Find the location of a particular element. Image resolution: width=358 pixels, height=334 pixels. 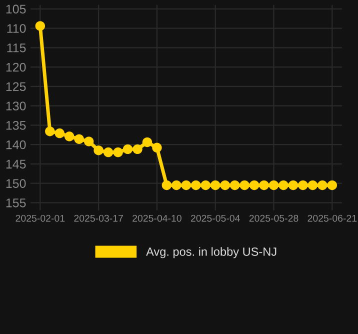

y-tick-label: 145 is located at coordinates (16, 164).